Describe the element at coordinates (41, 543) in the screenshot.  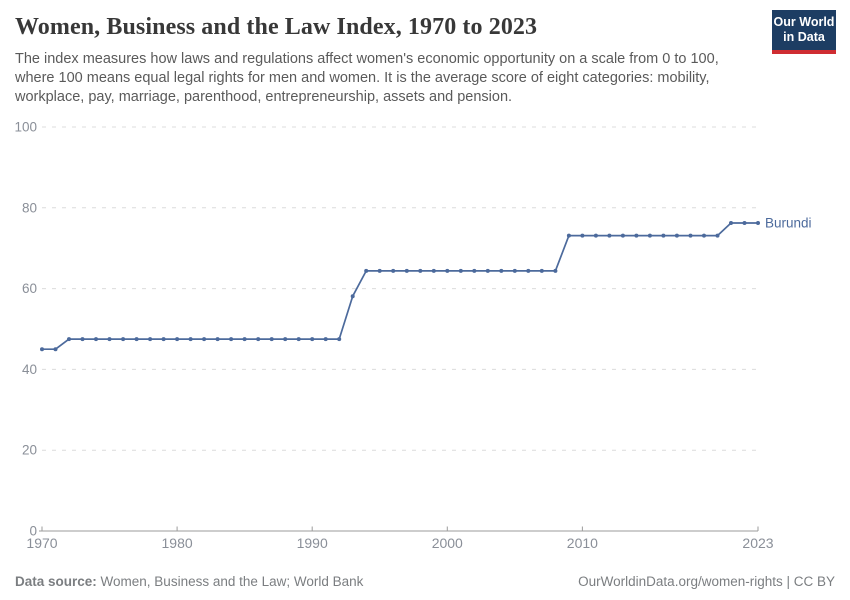
I see `x-axis-tick-label: 1970` at that location.